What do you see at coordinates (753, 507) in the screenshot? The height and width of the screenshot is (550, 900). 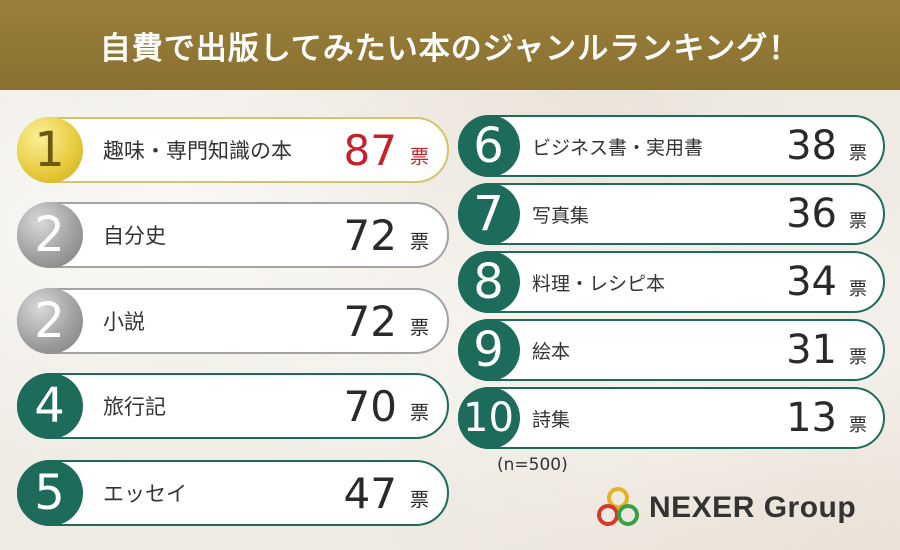 I see `logo-text: NEXER Group` at bounding box center [753, 507].